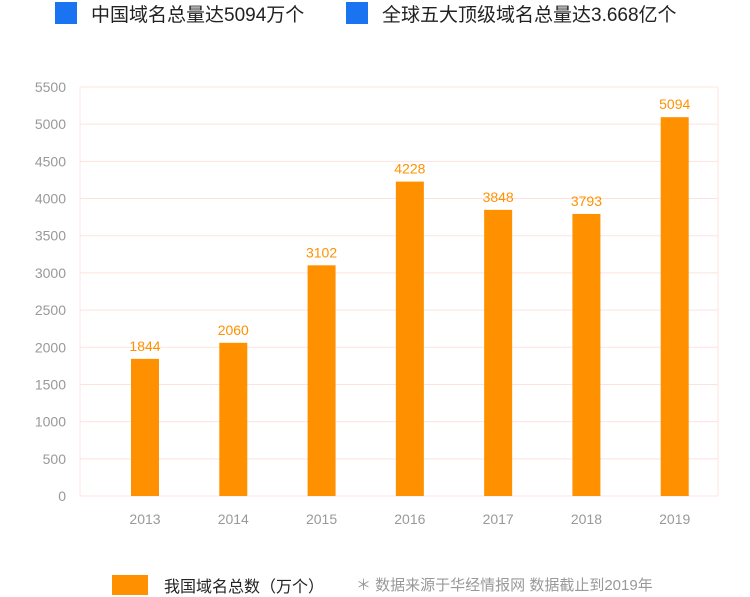 Image resolution: width=750 pixels, height=597 pixels. I want to click on legend-label: 我国域名总数（万个）, so click(244, 587).